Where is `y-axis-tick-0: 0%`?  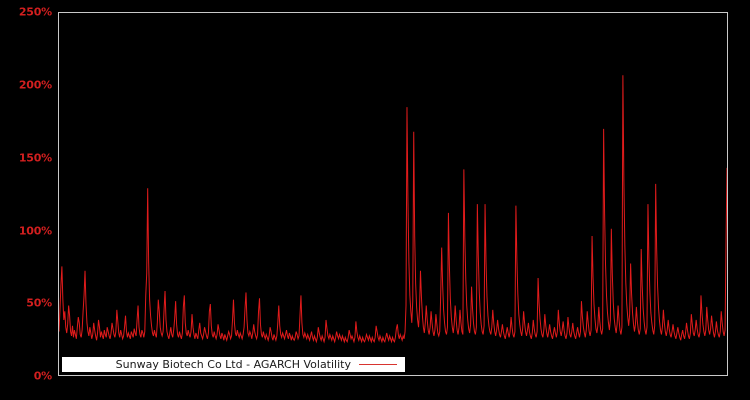 y-axis-tick-0: 0% is located at coordinates (43, 376).